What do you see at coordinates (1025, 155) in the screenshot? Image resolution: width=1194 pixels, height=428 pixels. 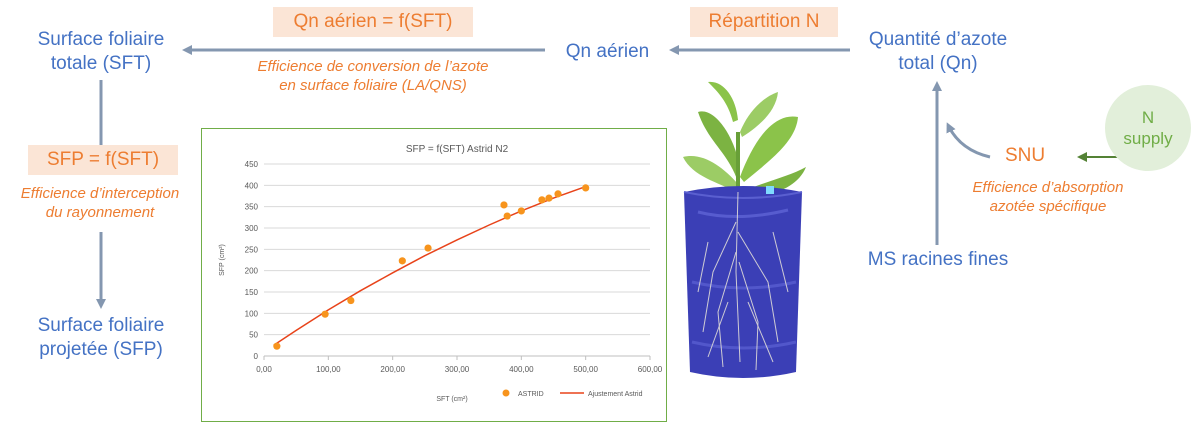 I see `node-snu: SNU` at bounding box center [1025, 155].